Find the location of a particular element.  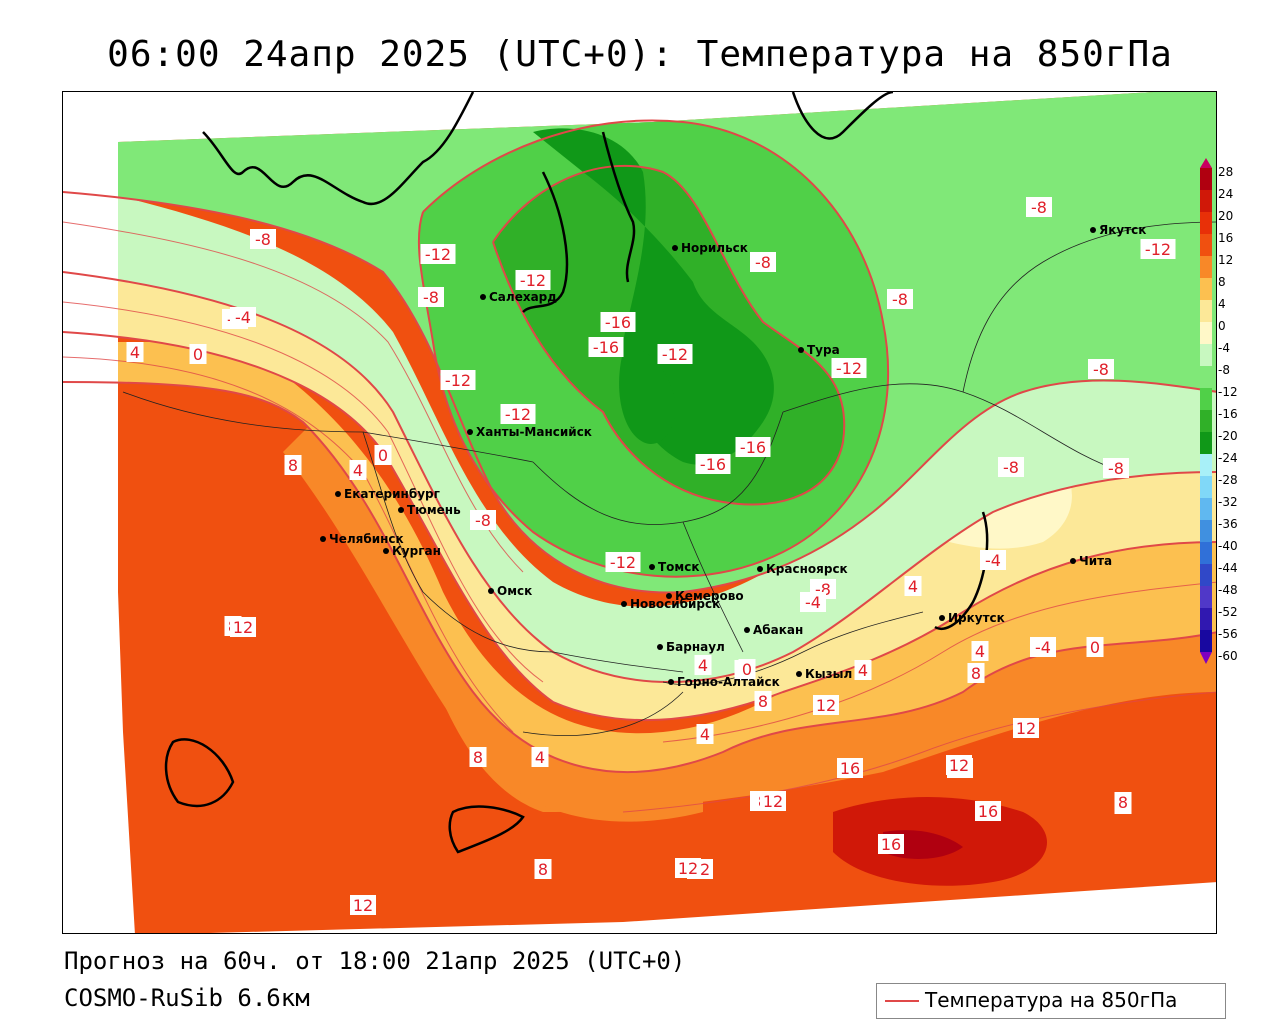

city-marker: Новосибирск is located at coordinates (670, 604).